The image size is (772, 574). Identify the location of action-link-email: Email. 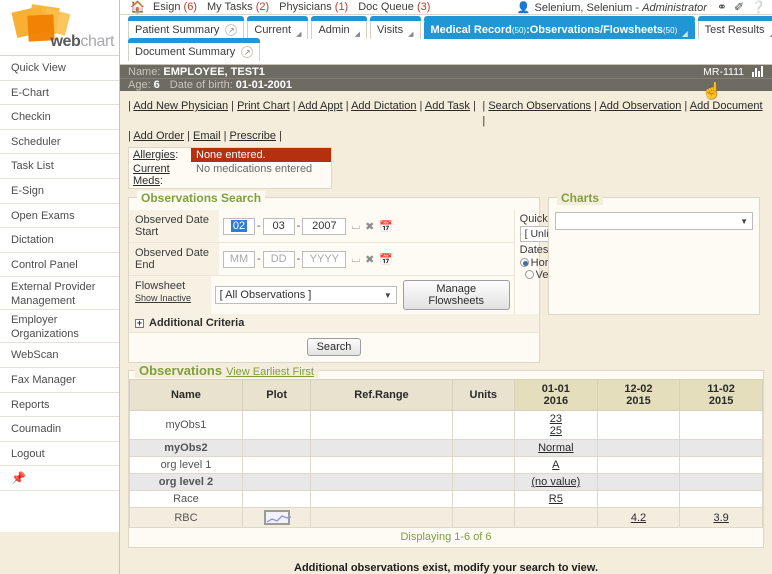
(207, 136).